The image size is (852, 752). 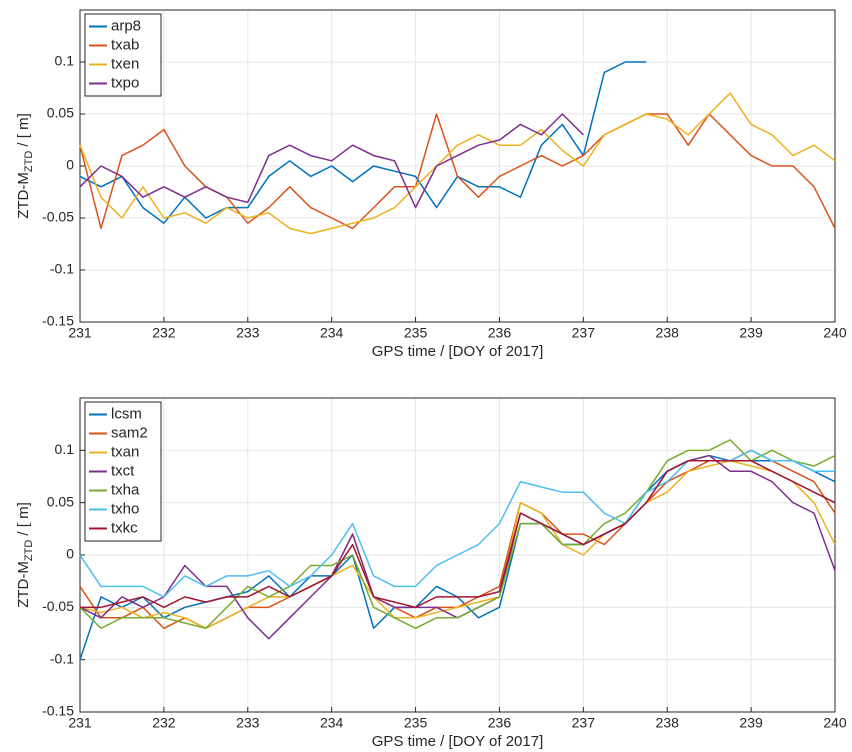 I want to click on legend-box, so click(x=123, y=55).